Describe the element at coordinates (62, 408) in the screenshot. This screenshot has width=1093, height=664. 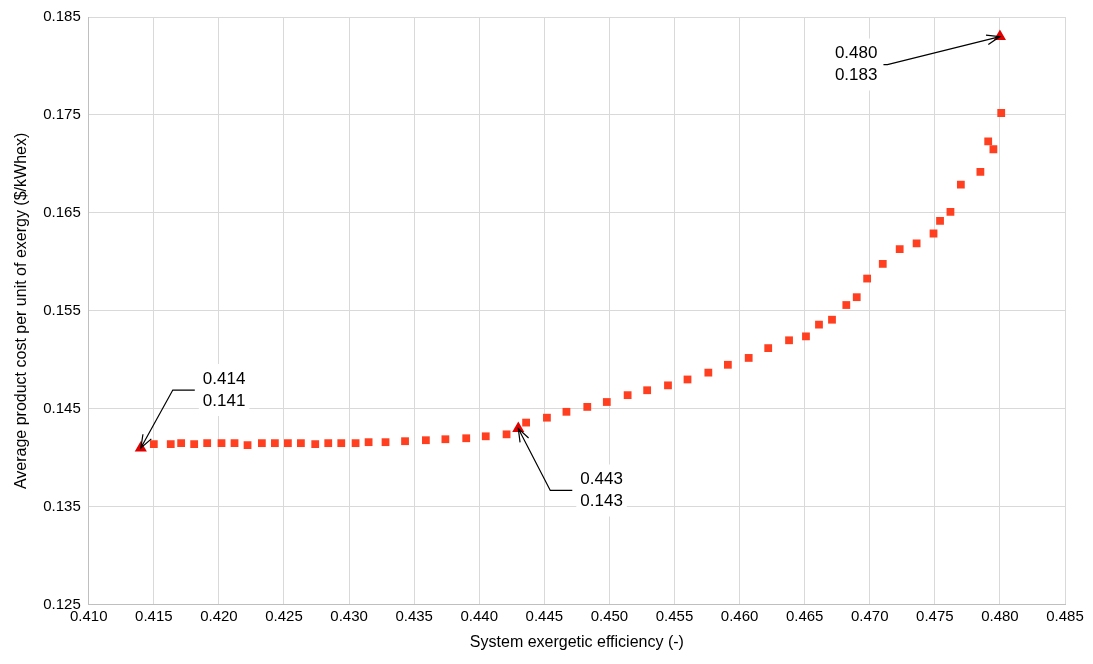
I see `y-tick-label: 0.145` at that location.